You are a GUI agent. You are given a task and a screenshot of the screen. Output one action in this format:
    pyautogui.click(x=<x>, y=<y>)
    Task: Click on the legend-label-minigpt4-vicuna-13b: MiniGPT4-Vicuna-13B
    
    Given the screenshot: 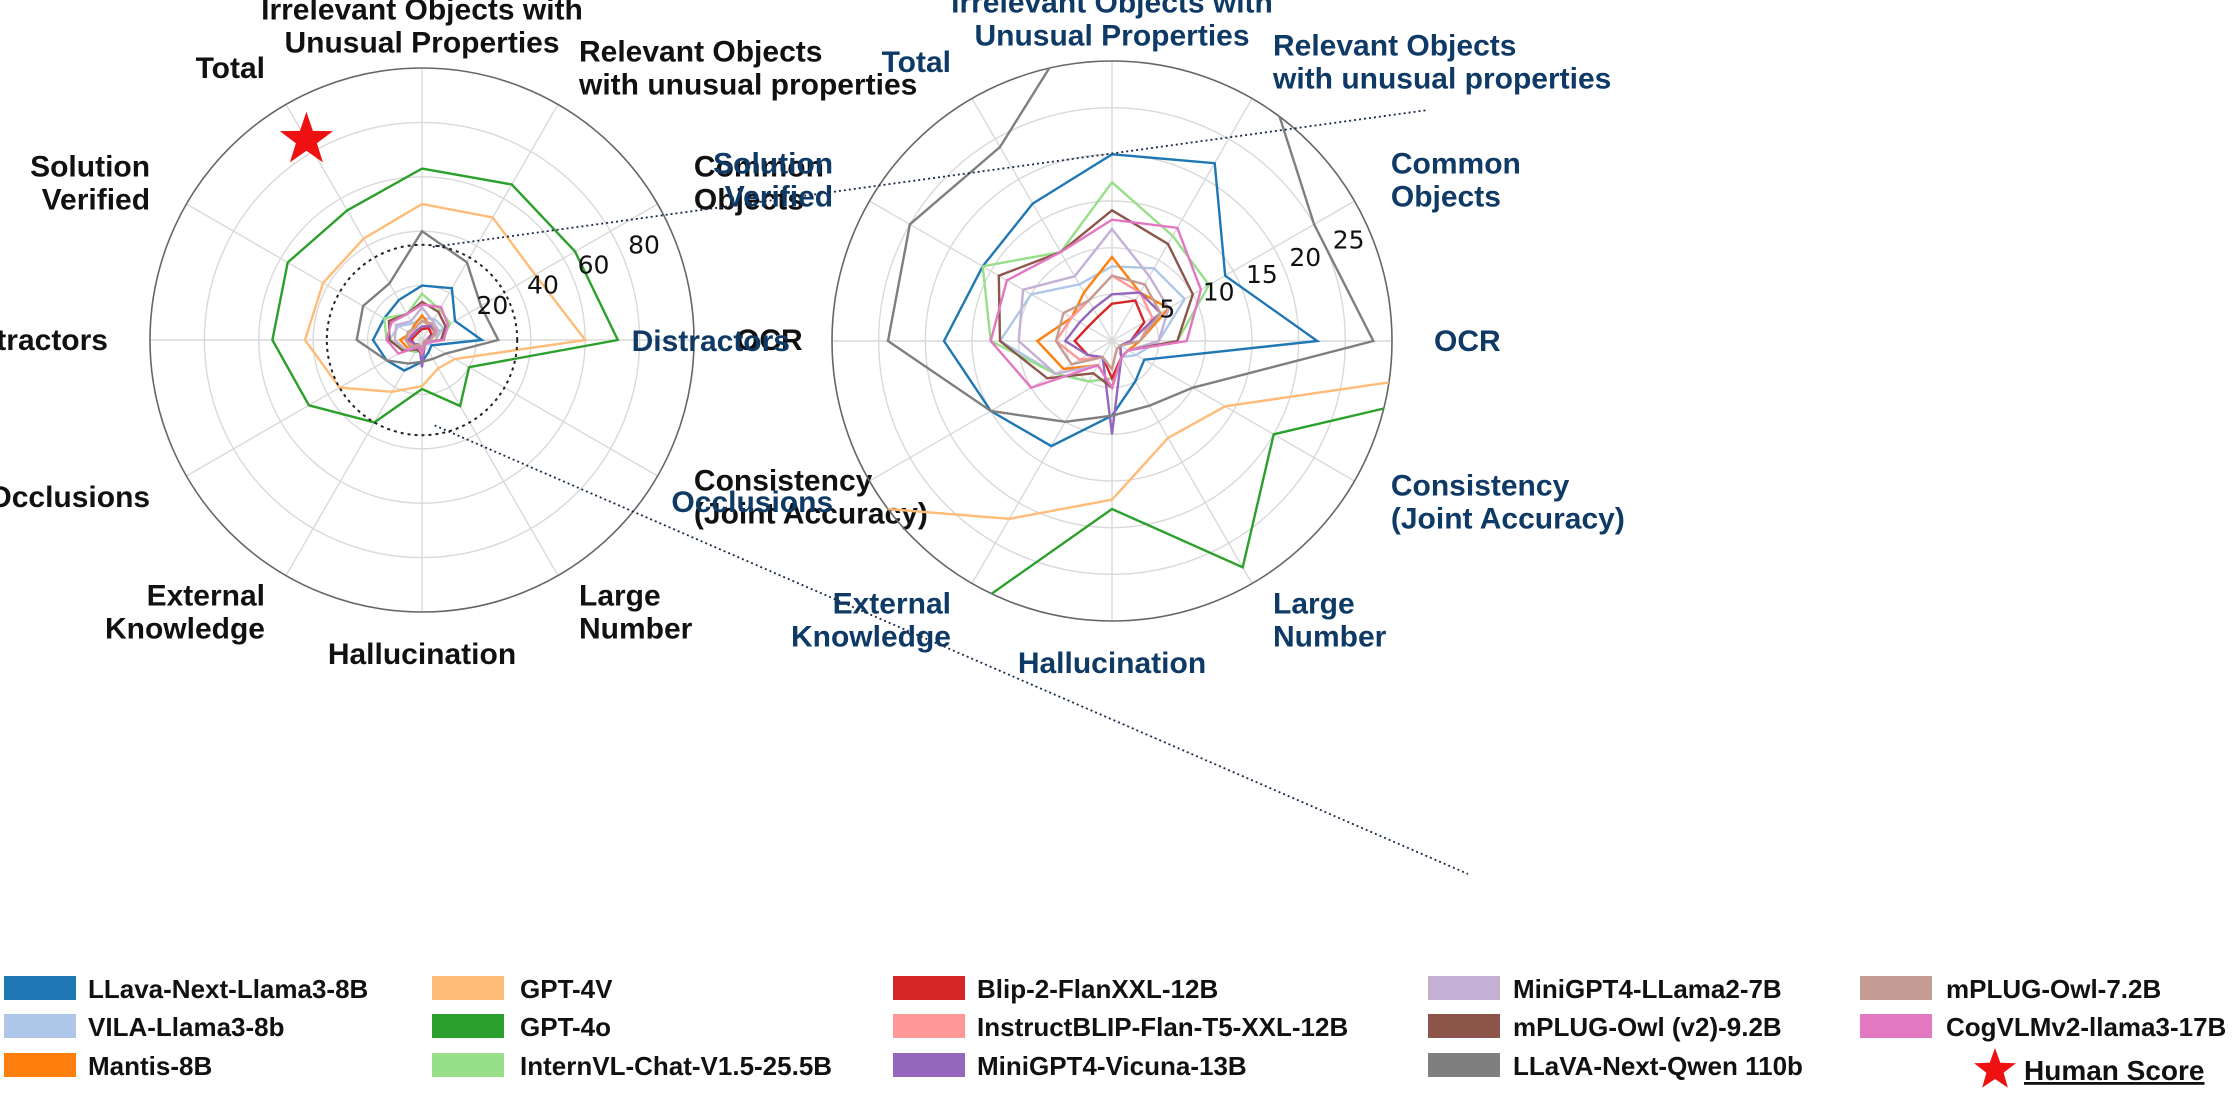 What is the action you would take?
    pyautogui.click(x=1112, y=1066)
    